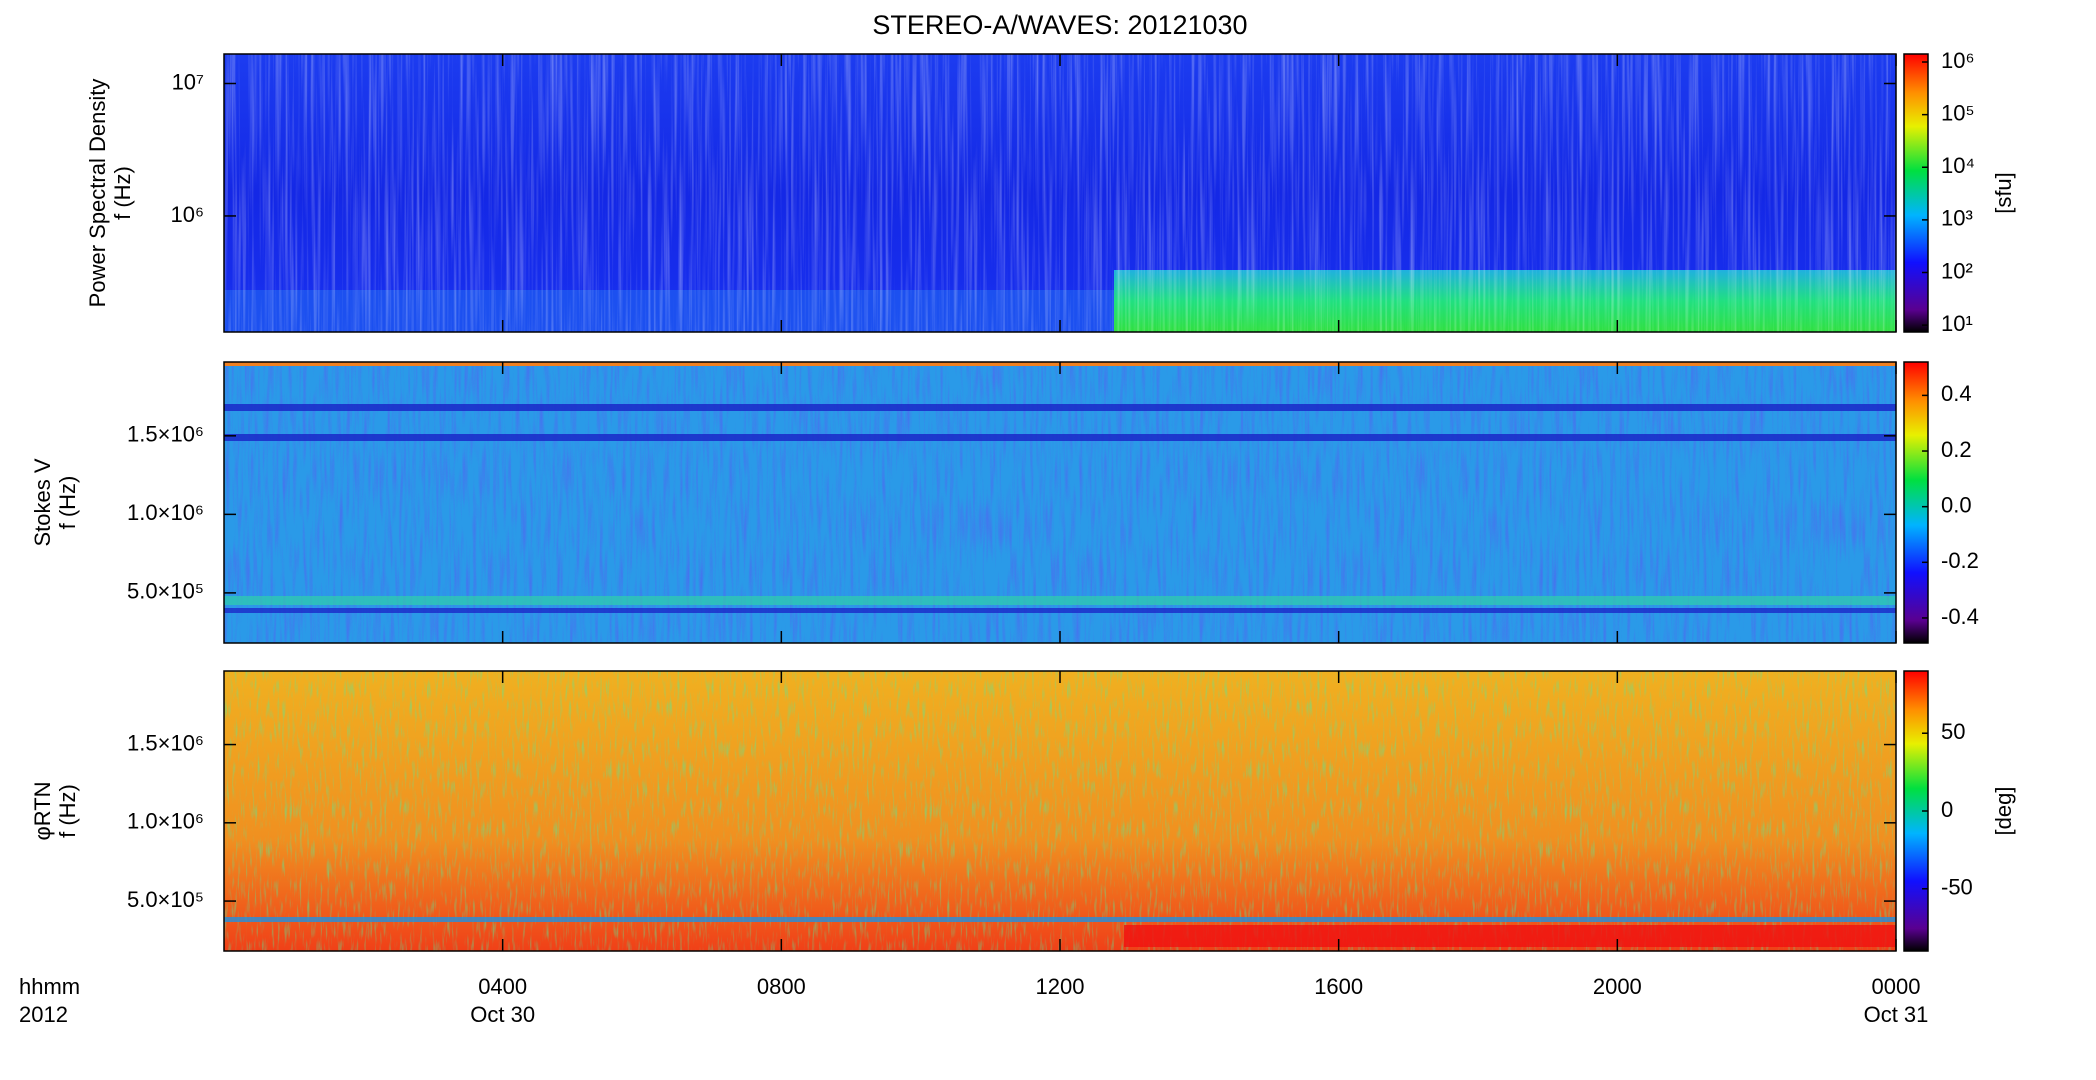  I want to click on x-tick-label: 0000, so click(1896, 986).